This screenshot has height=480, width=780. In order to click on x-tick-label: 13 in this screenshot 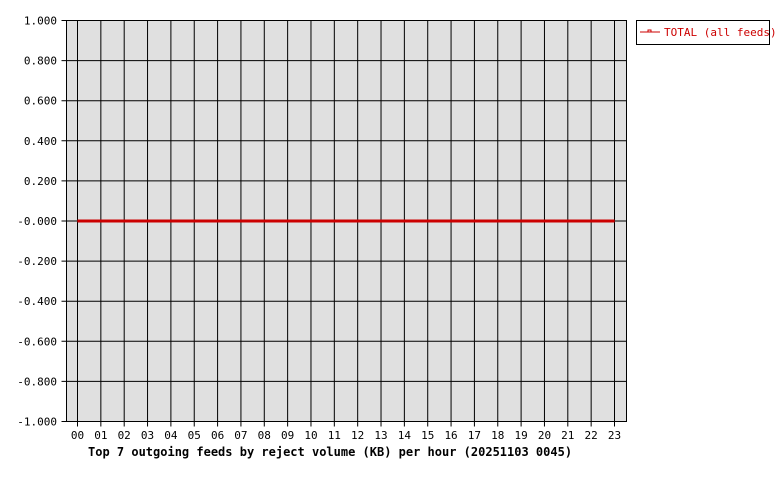, I will do `click(380, 435)`.